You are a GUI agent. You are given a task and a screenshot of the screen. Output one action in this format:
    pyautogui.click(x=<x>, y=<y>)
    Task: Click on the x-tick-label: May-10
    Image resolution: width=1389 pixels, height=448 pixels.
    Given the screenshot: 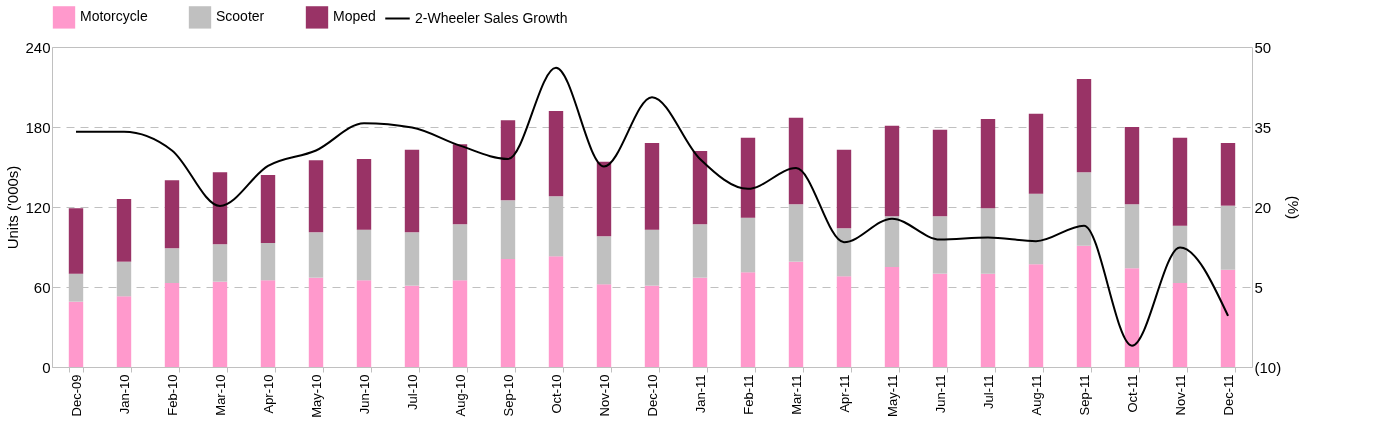 What is the action you would take?
    pyautogui.click(x=316, y=396)
    